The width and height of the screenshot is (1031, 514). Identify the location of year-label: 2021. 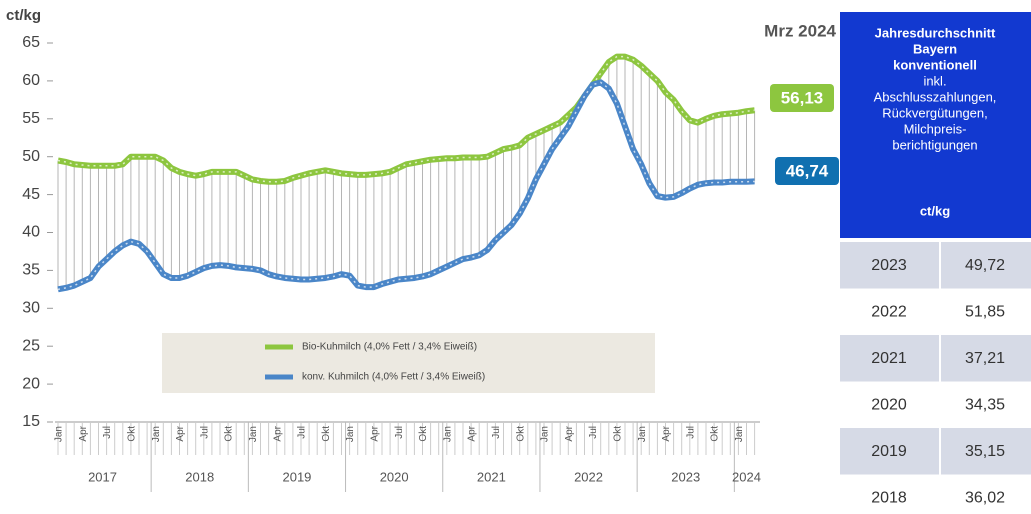
(491, 476).